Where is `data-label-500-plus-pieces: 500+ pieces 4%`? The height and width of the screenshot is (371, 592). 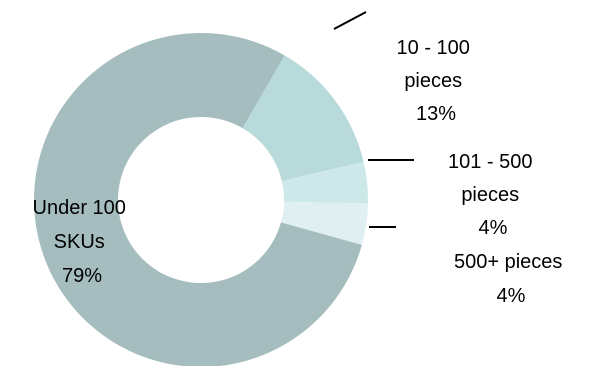
data-label-500-plus-pieces: 500+ pieces 4% is located at coordinates (511, 279).